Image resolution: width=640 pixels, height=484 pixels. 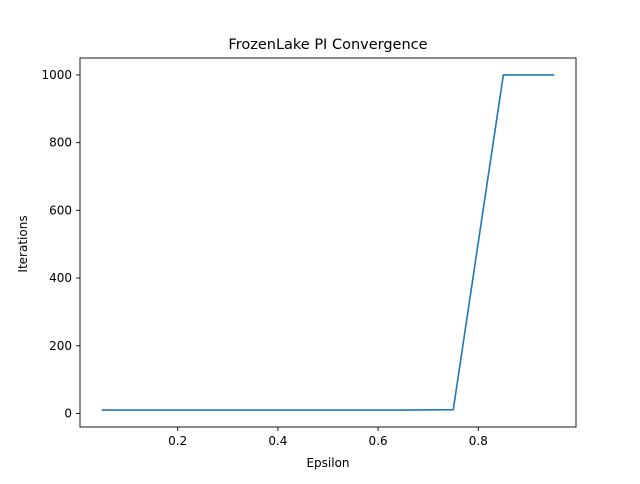 What do you see at coordinates (60, 346) in the screenshot?
I see `y-tick-label: 200` at bounding box center [60, 346].